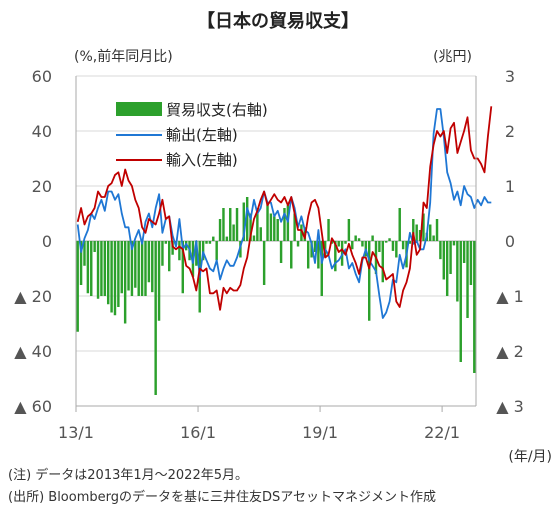  I want to click on right-tick-label: ▲ 3, so click(510, 406).